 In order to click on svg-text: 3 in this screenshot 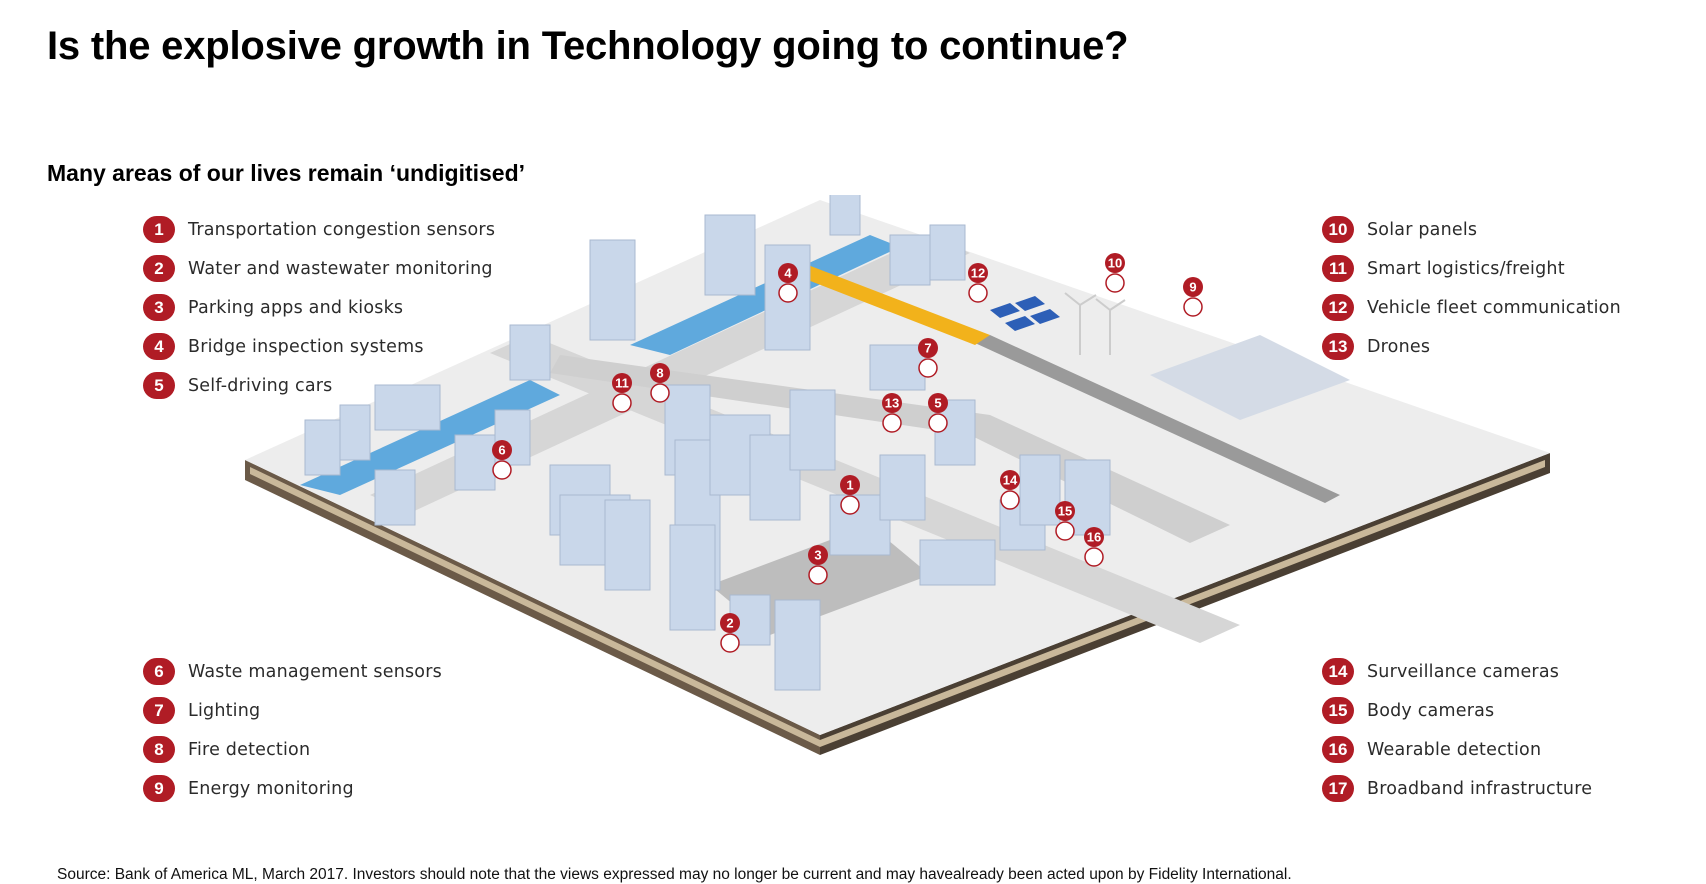, I will do `click(817, 555)`.